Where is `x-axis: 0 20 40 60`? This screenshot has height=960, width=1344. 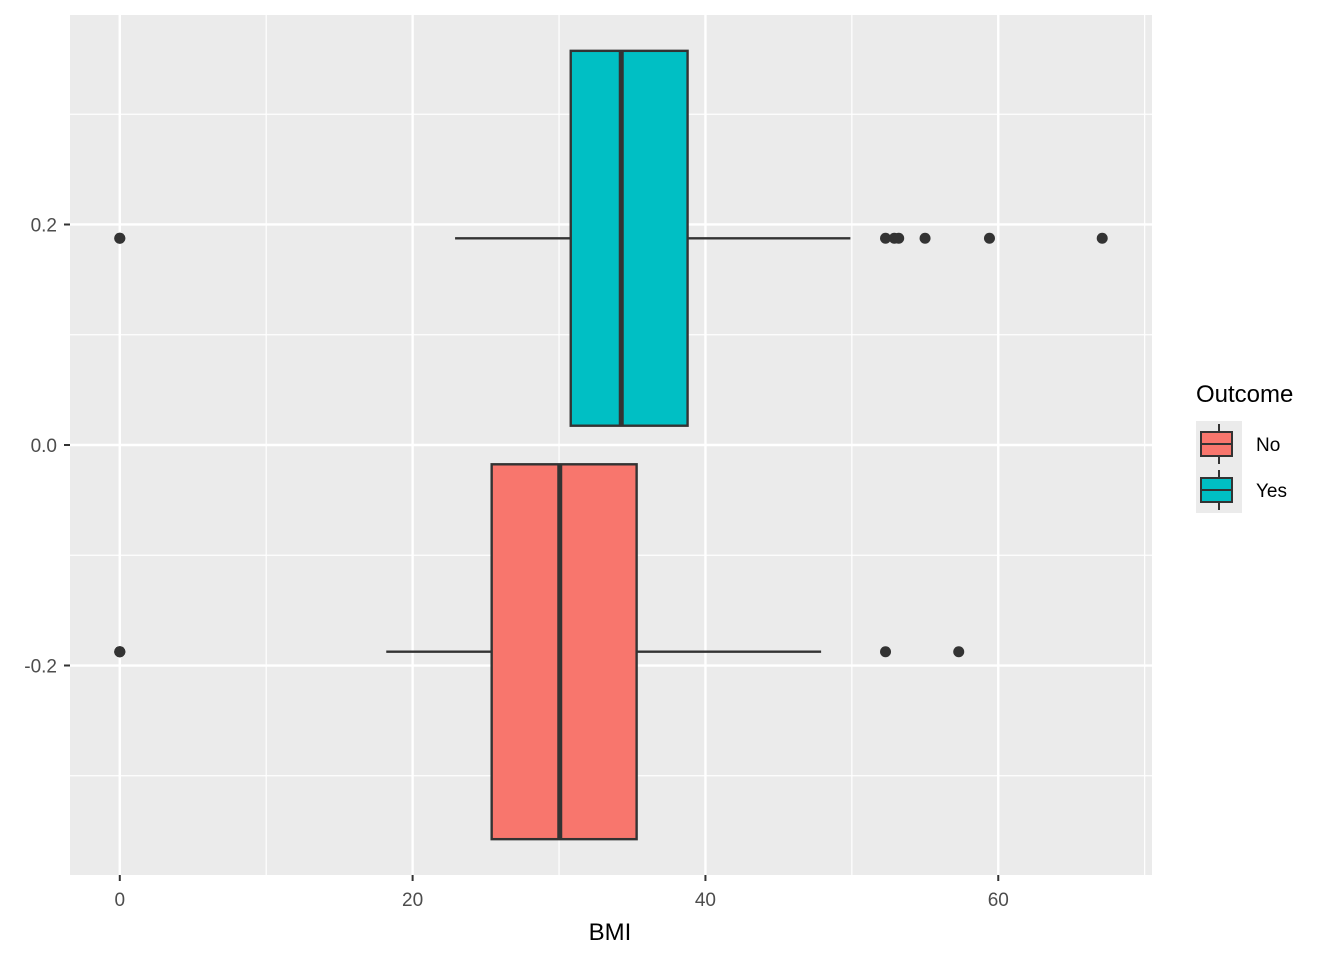 x-axis: 0 20 40 60 is located at coordinates (561, 893).